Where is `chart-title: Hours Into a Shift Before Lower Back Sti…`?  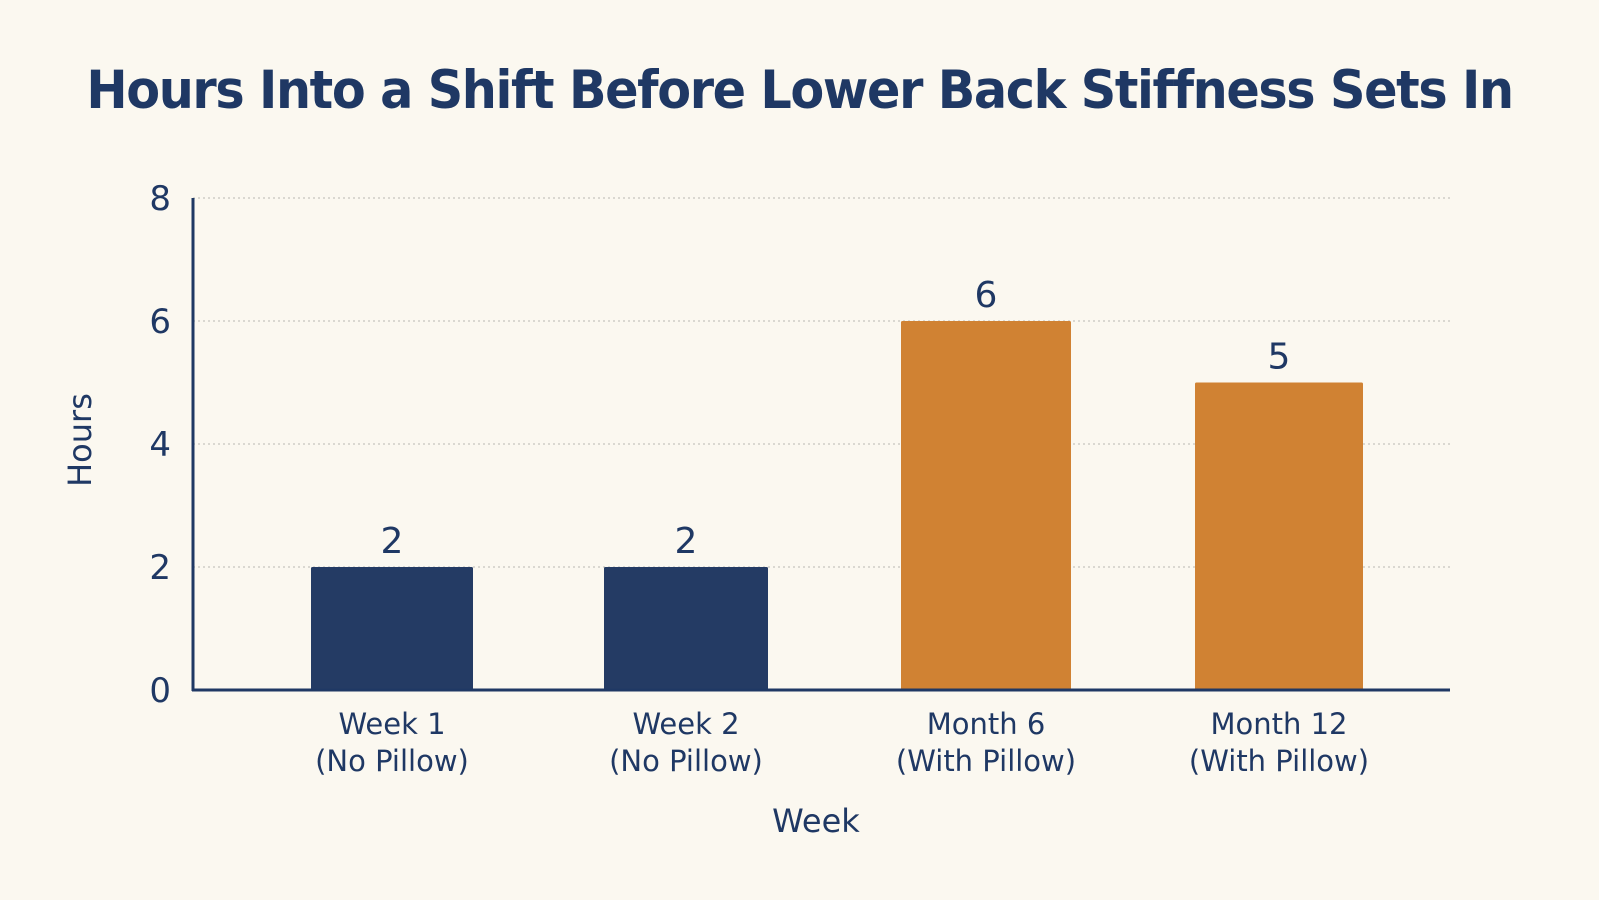
chart-title: Hours Into a Shift Before Lower Back Sti… is located at coordinates (800, 90).